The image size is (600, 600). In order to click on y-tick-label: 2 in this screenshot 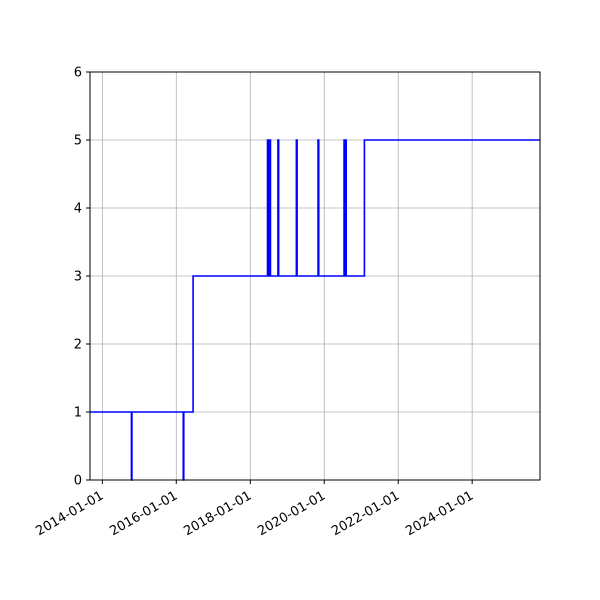, I will do `click(78, 345)`.